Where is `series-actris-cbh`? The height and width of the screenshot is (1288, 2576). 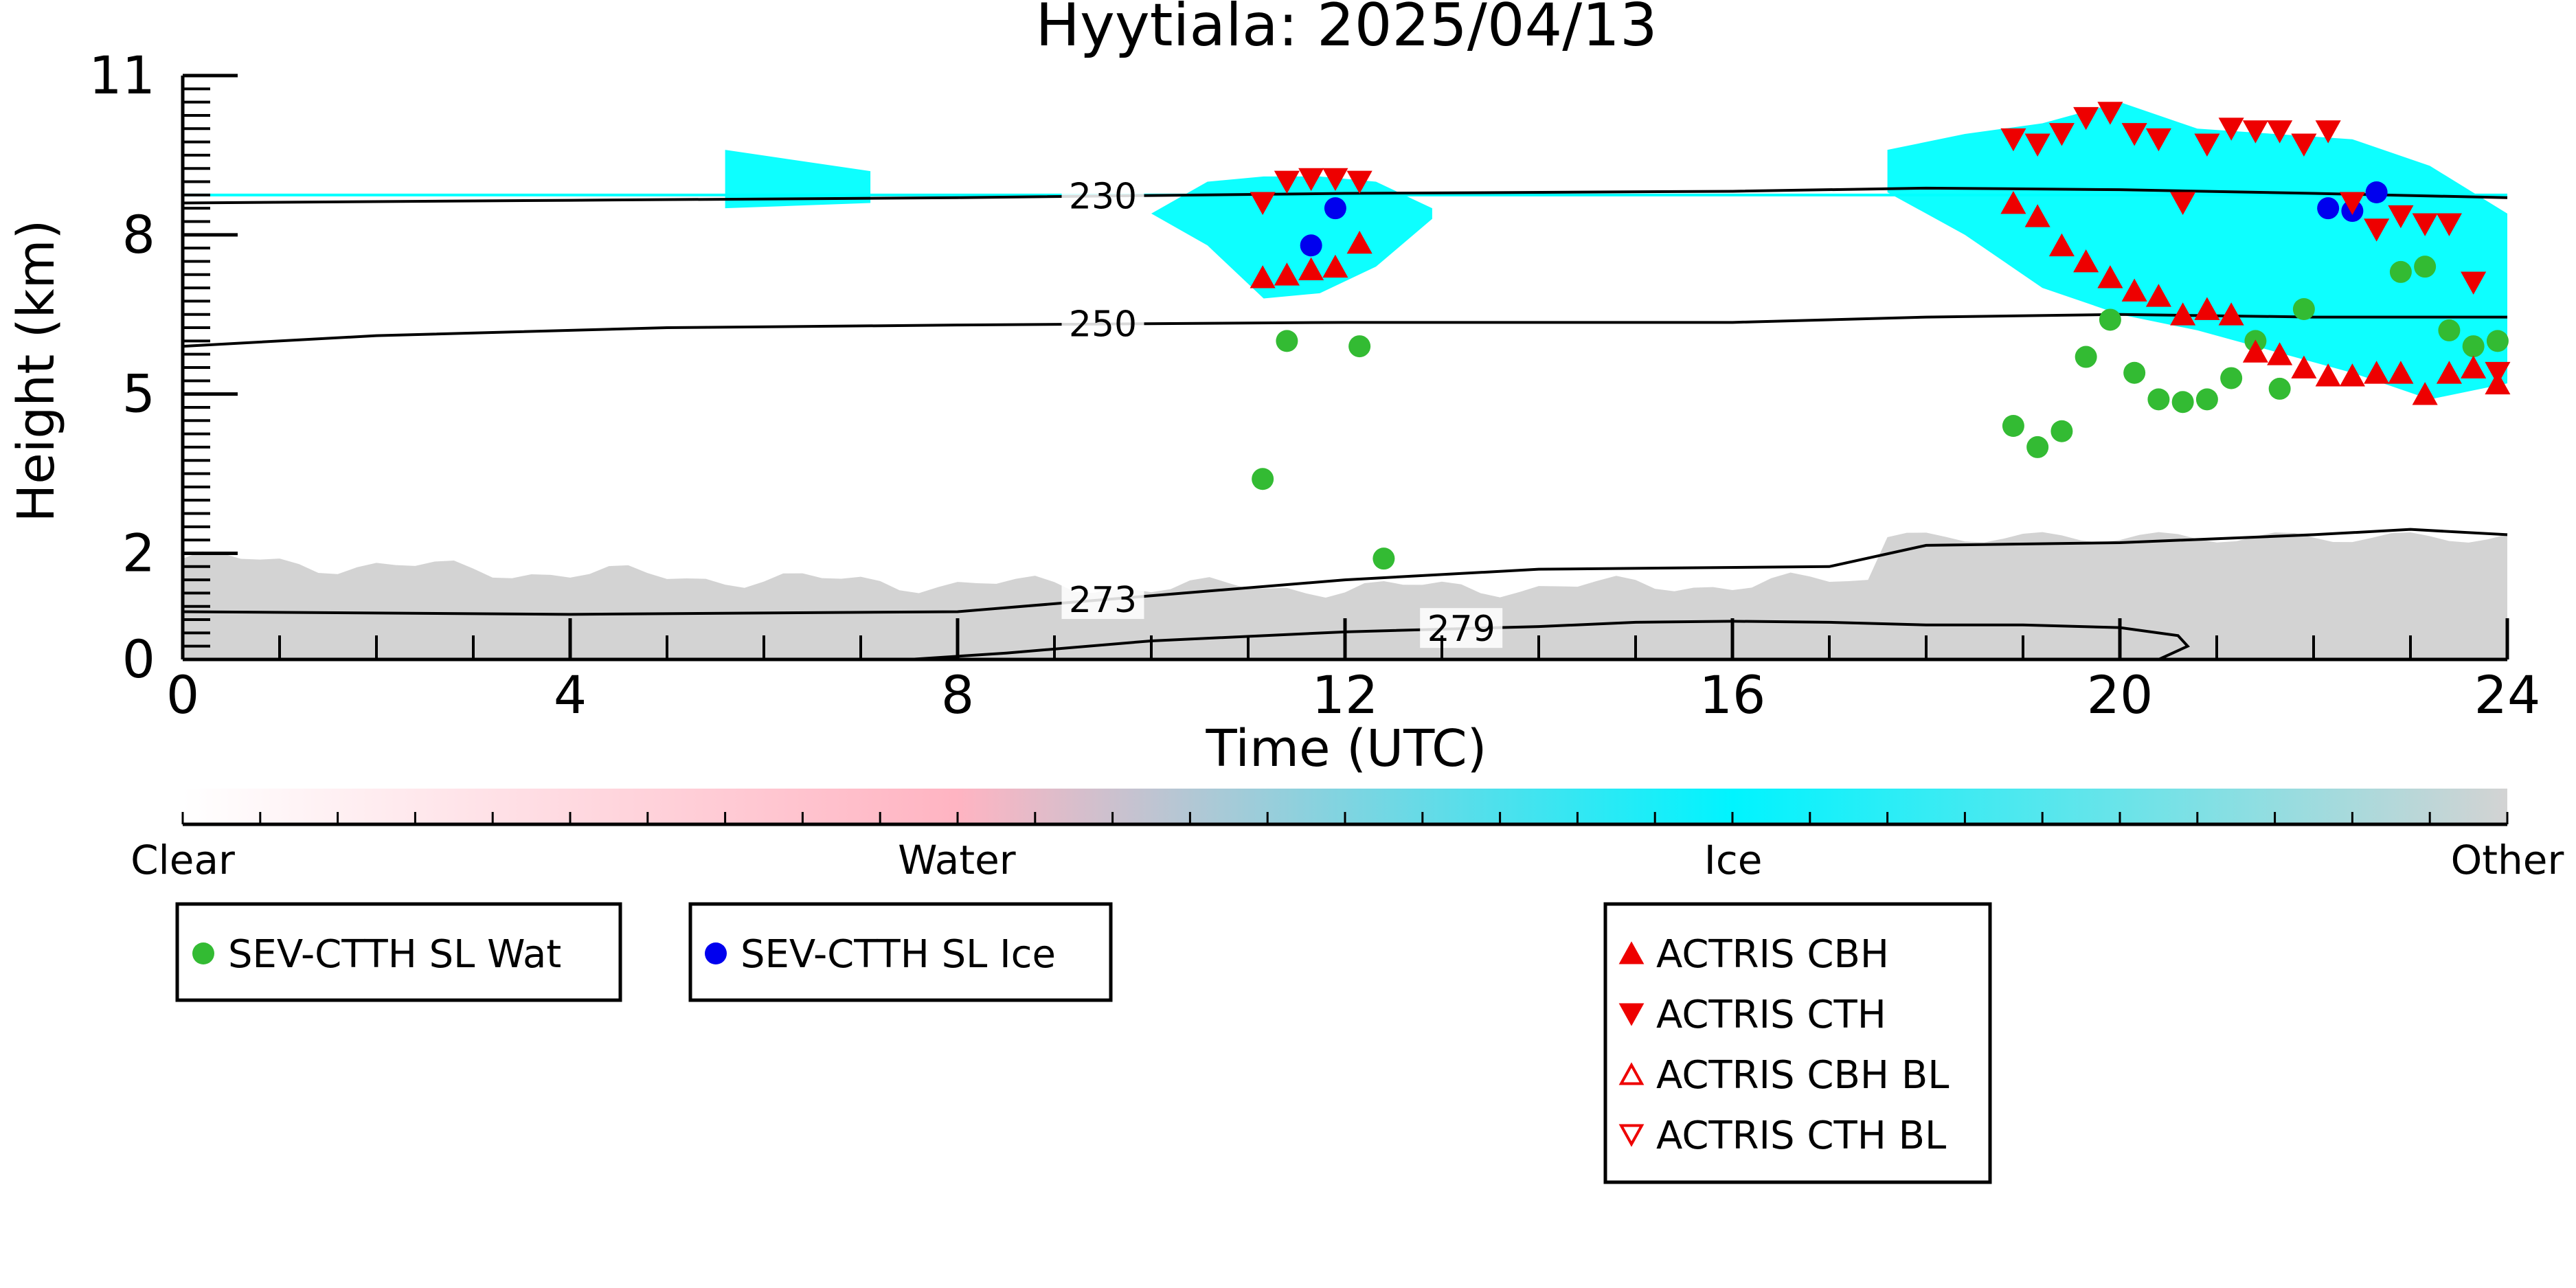 series-actris-cbh is located at coordinates (1880, 297).